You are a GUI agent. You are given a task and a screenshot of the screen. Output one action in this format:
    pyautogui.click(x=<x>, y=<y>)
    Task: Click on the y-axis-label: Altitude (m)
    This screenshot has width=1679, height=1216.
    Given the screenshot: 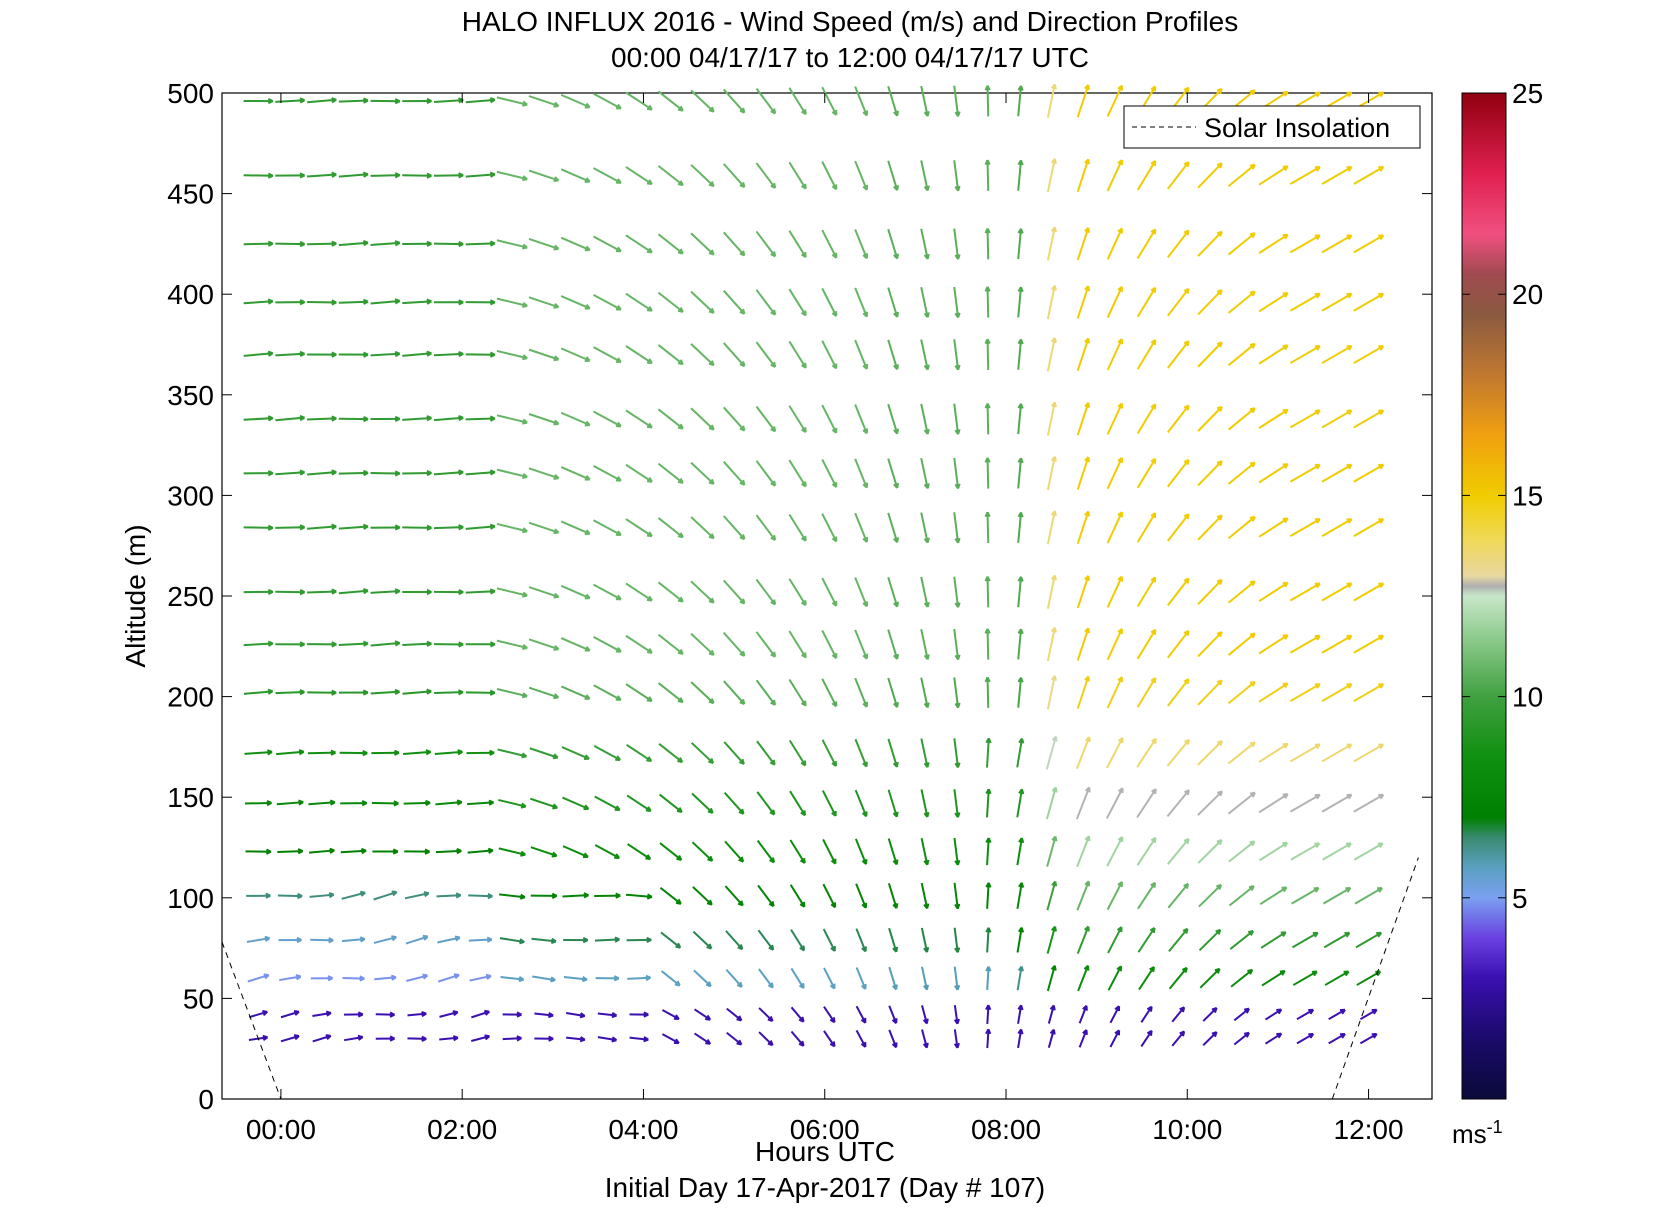 What is the action you would take?
    pyautogui.click(x=135, y=595)
    